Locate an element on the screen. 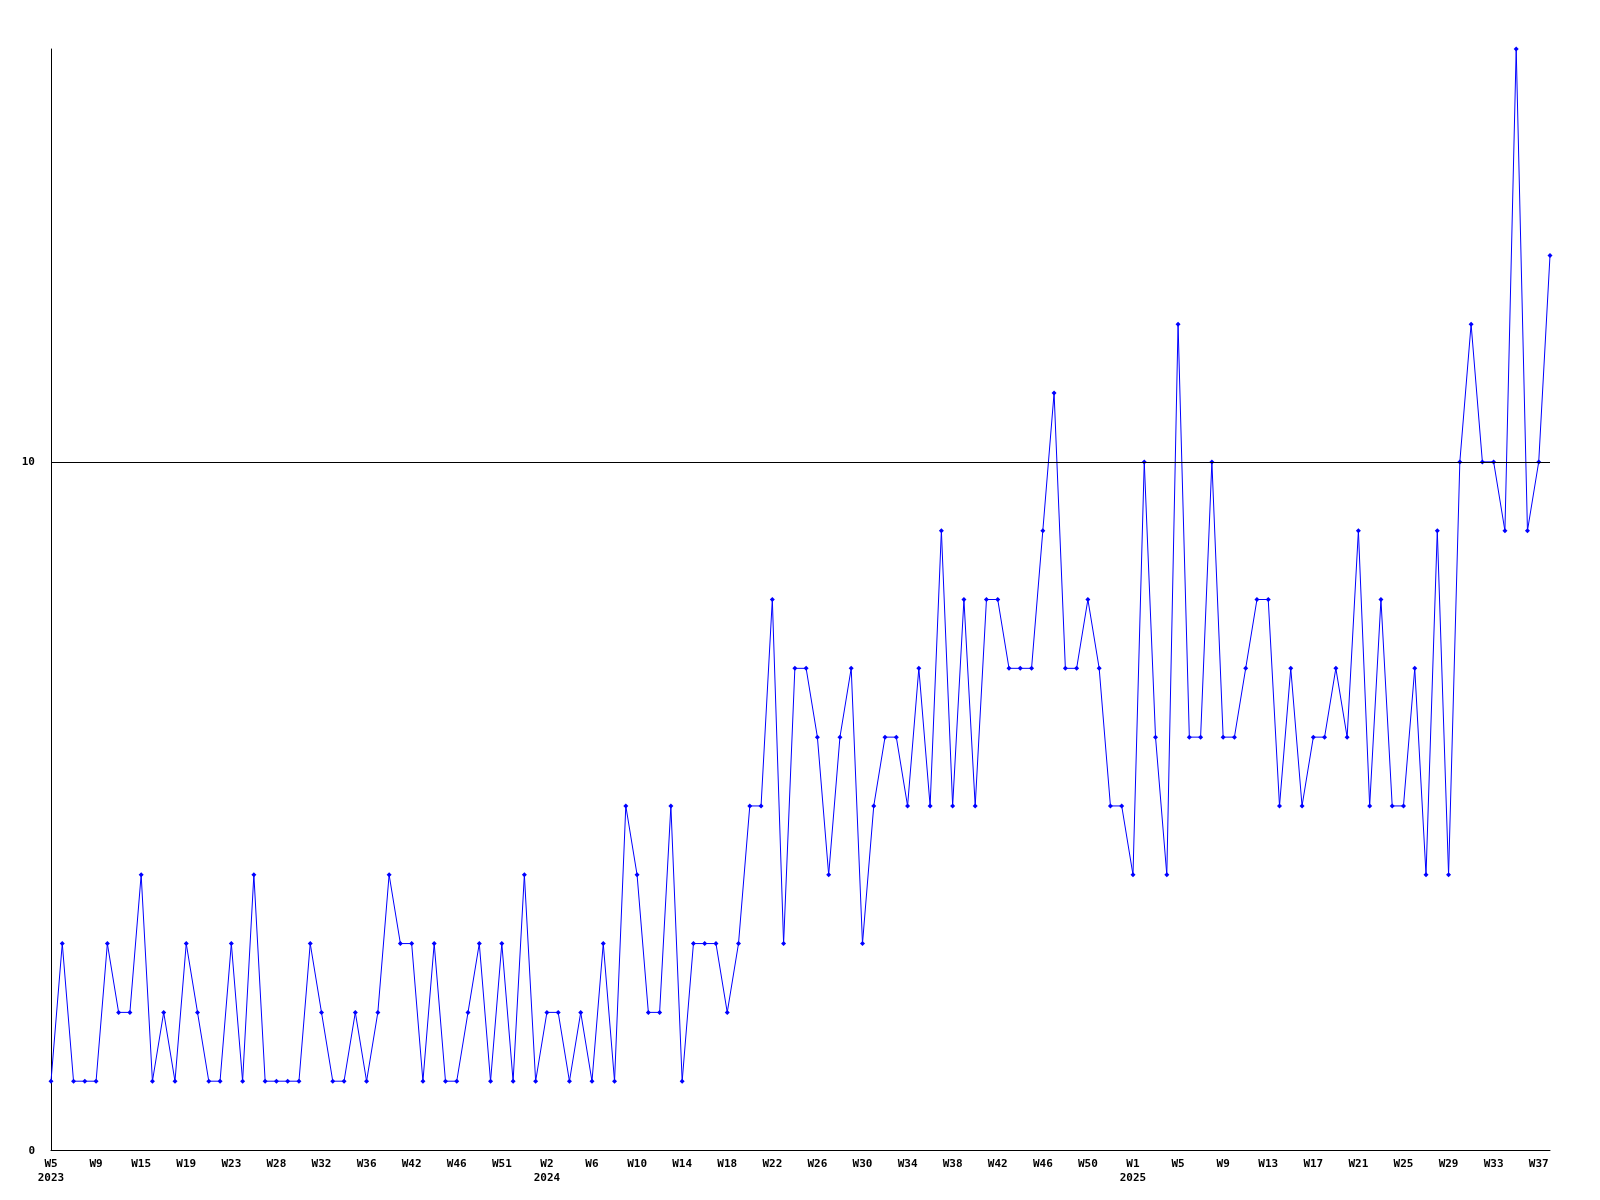 The height and width of the screenshot is (1200, 1600). x-tick-label: W19 is located at coordinates (186, 1163).